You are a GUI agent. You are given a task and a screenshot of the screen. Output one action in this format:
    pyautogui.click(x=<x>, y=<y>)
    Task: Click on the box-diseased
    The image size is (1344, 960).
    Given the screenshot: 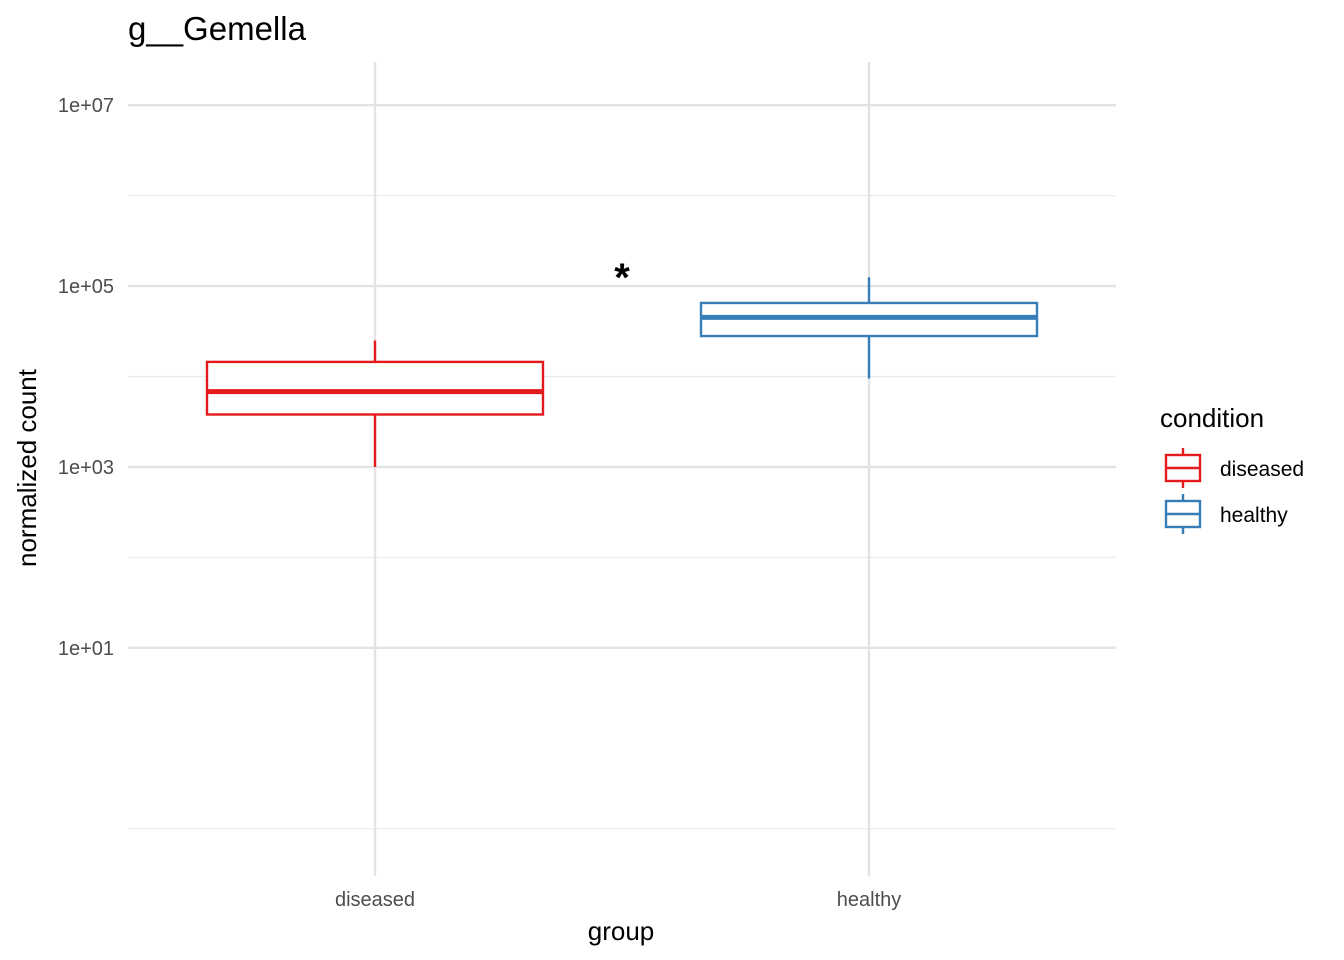 What is the action you would take?
    pyautogui.click(x=375, y=403)
    